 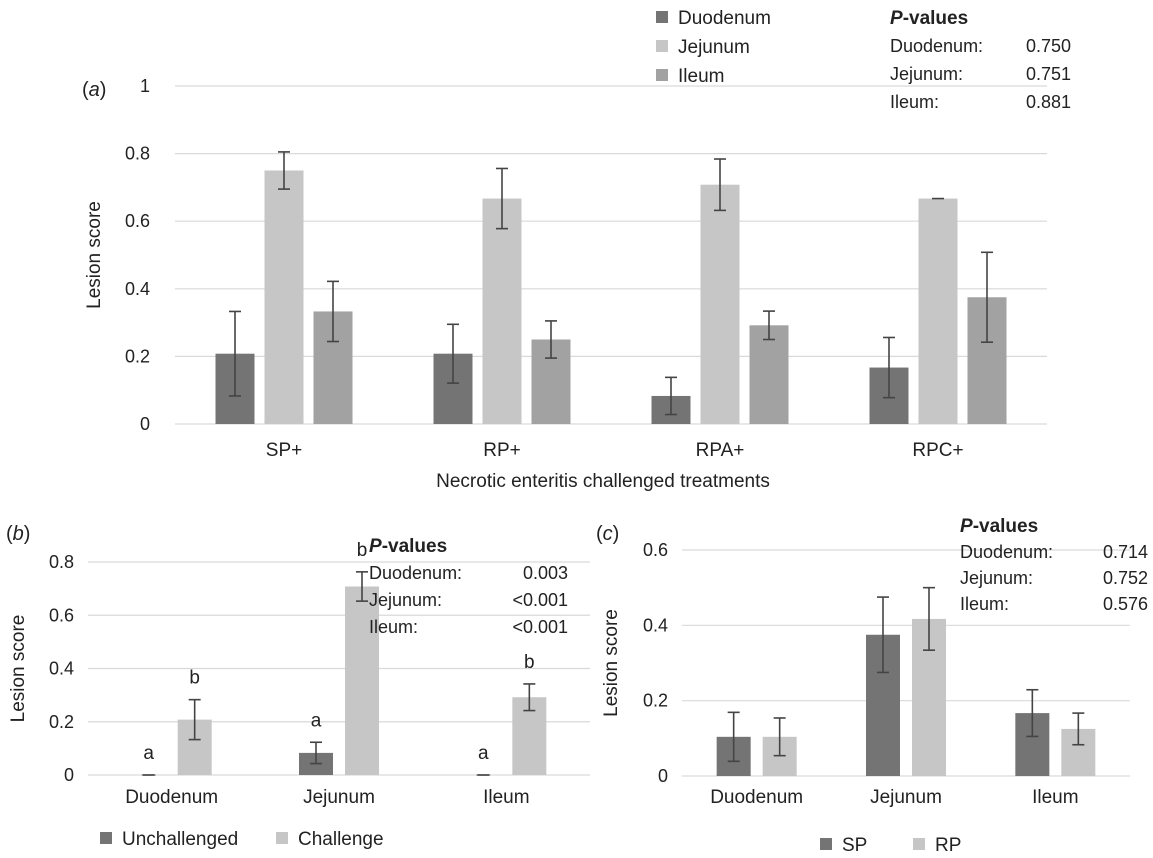 I want to click on pvalue-value: 0.714, so click(x=1125, y=552).